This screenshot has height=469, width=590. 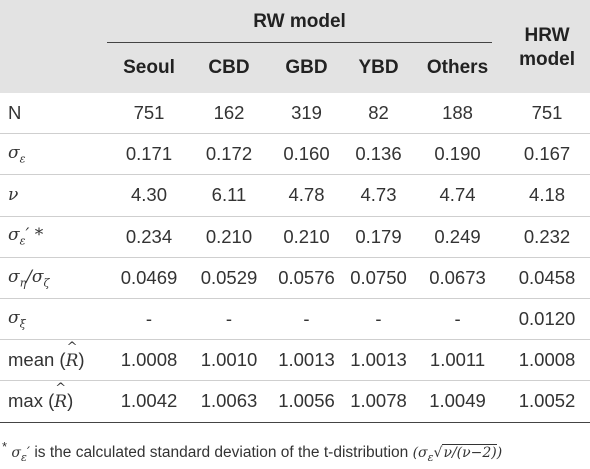 I want to click on table-cell: 0.167, so click(x=547, y=154).